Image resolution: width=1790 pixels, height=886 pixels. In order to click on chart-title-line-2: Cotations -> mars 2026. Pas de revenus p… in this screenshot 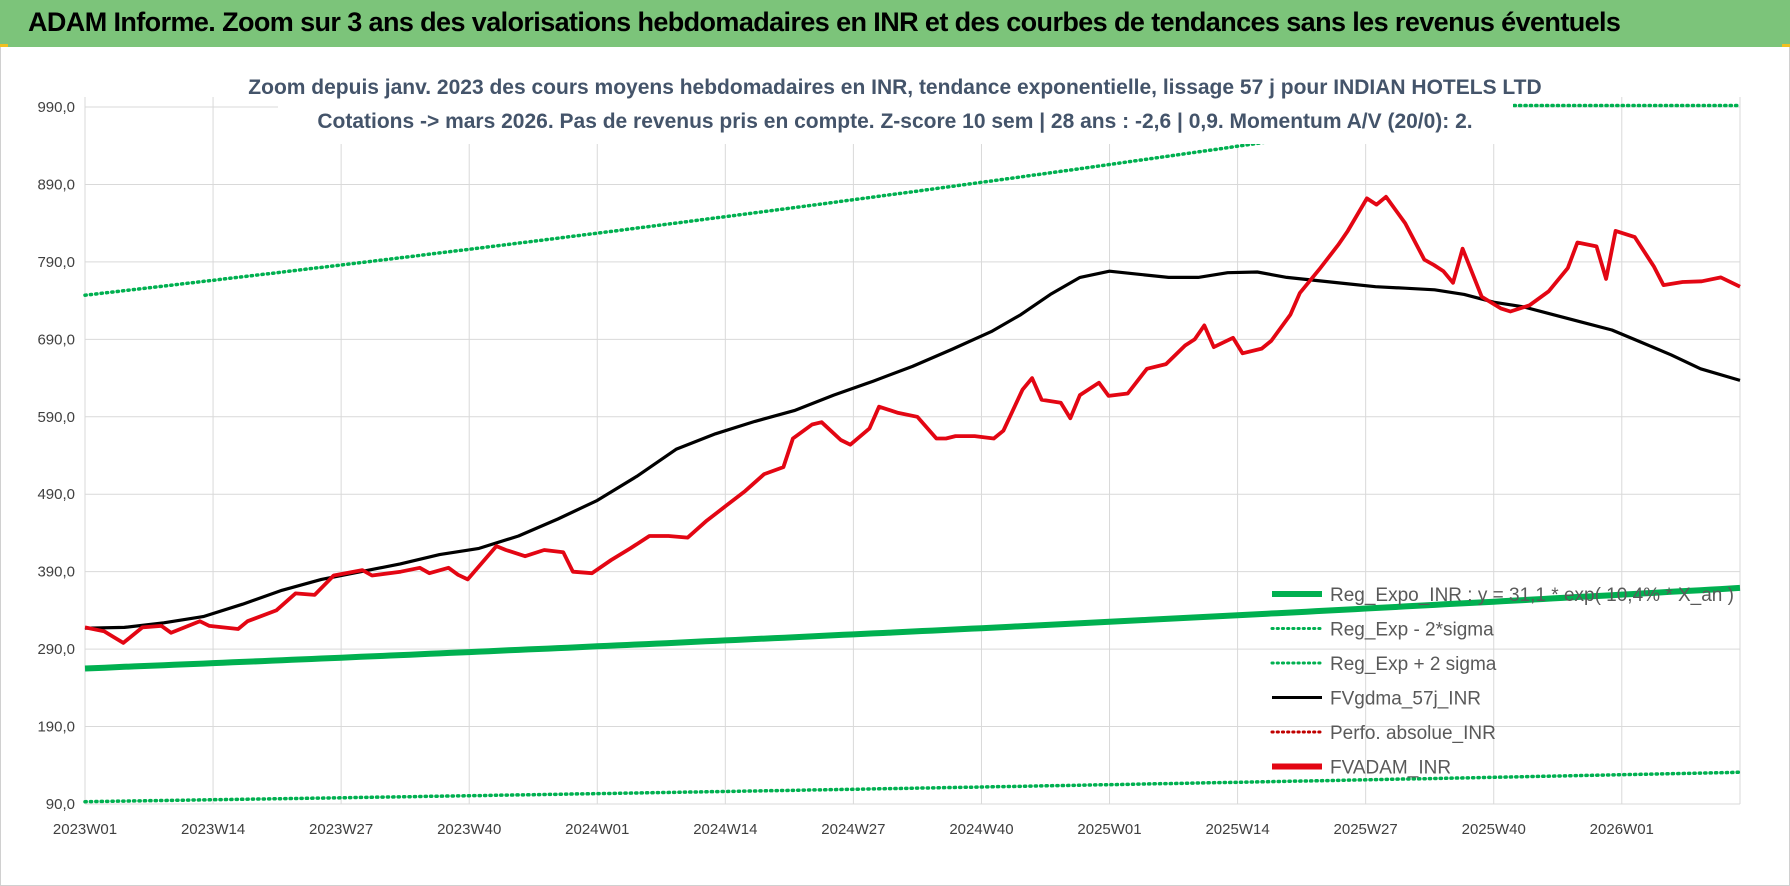, I will do `click(894, 121)`.